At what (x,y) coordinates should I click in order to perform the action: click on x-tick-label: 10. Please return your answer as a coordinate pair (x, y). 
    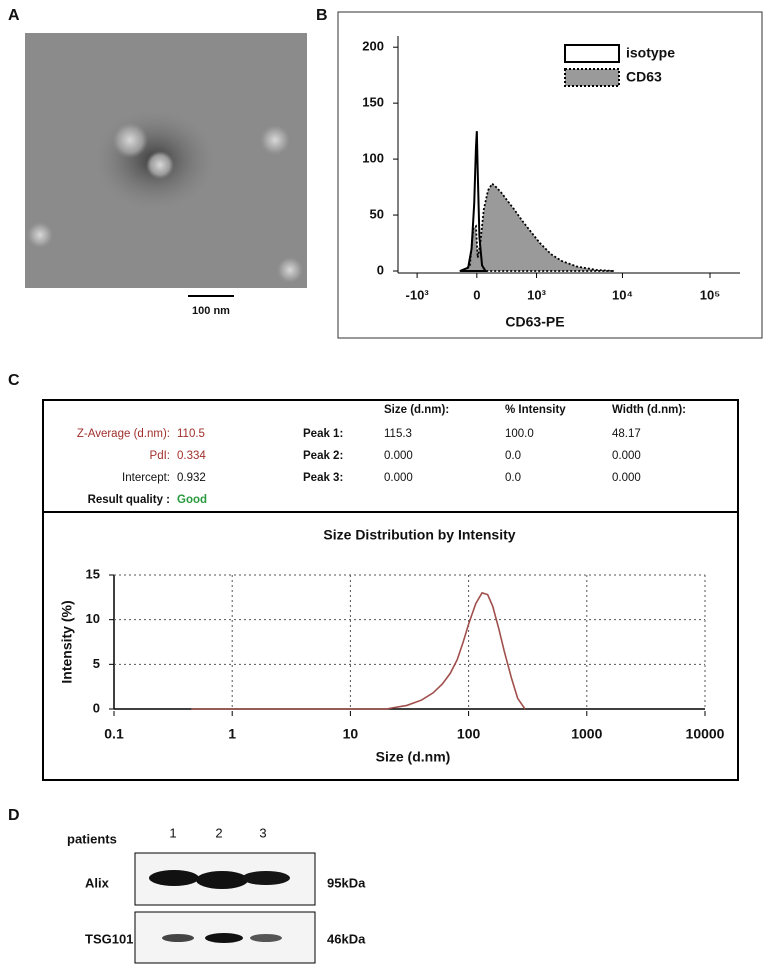
    Looking at the image, I should click on (351, 734).